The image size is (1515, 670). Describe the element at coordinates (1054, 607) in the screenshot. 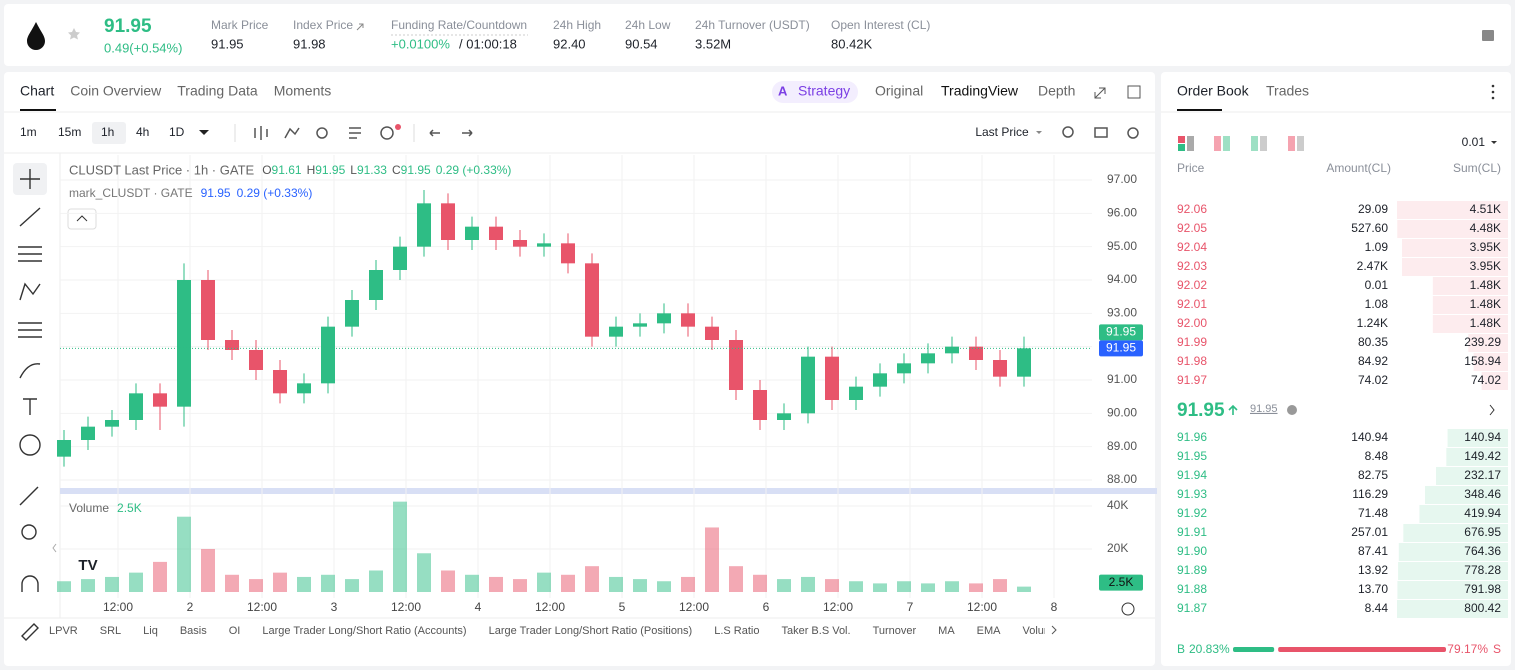

I see `x-tick-label: 8` at that location.